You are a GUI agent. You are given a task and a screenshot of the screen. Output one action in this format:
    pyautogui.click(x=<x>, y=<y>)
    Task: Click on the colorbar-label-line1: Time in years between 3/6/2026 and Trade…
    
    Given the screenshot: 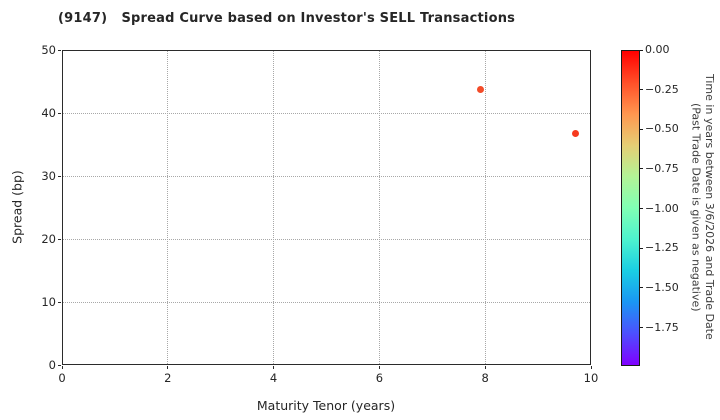 What is the action you would take?
    pyautogui.click(x=709, y=207)
    